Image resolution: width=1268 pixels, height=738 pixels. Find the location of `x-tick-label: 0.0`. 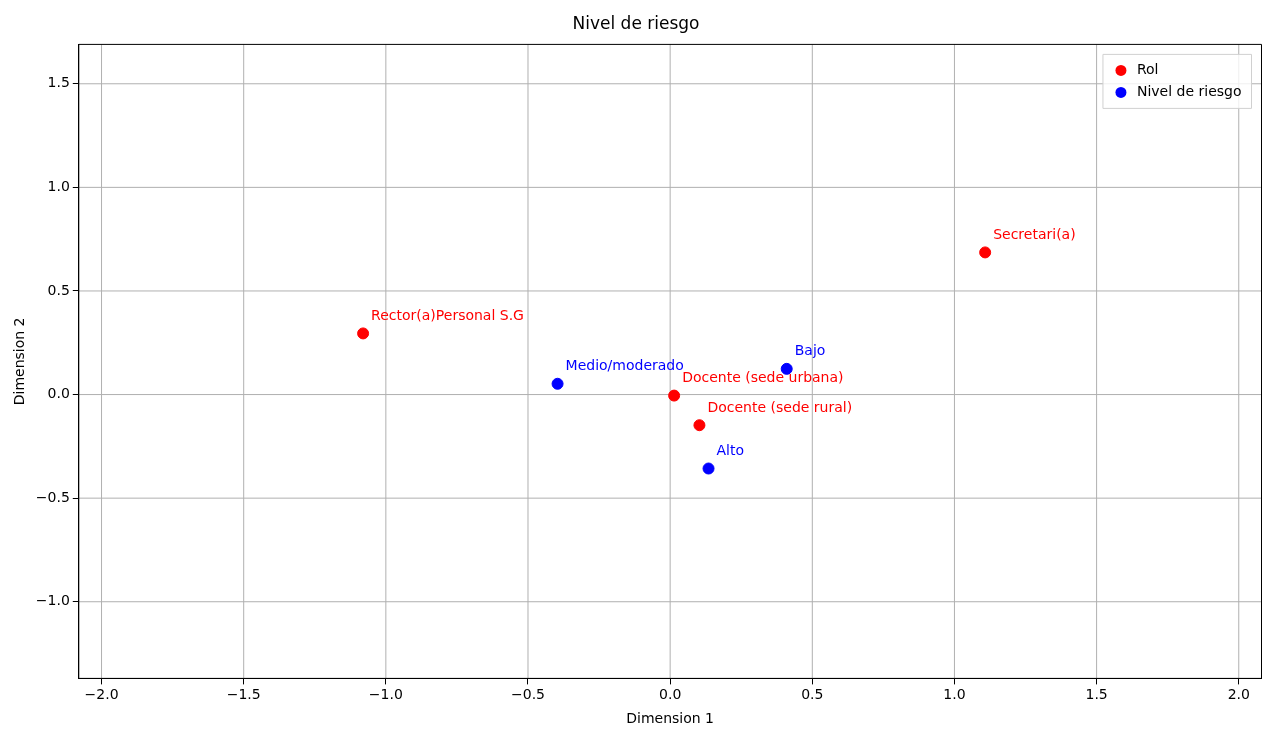

x-tick-label: 0.0 is located at coordinates (670, 694).